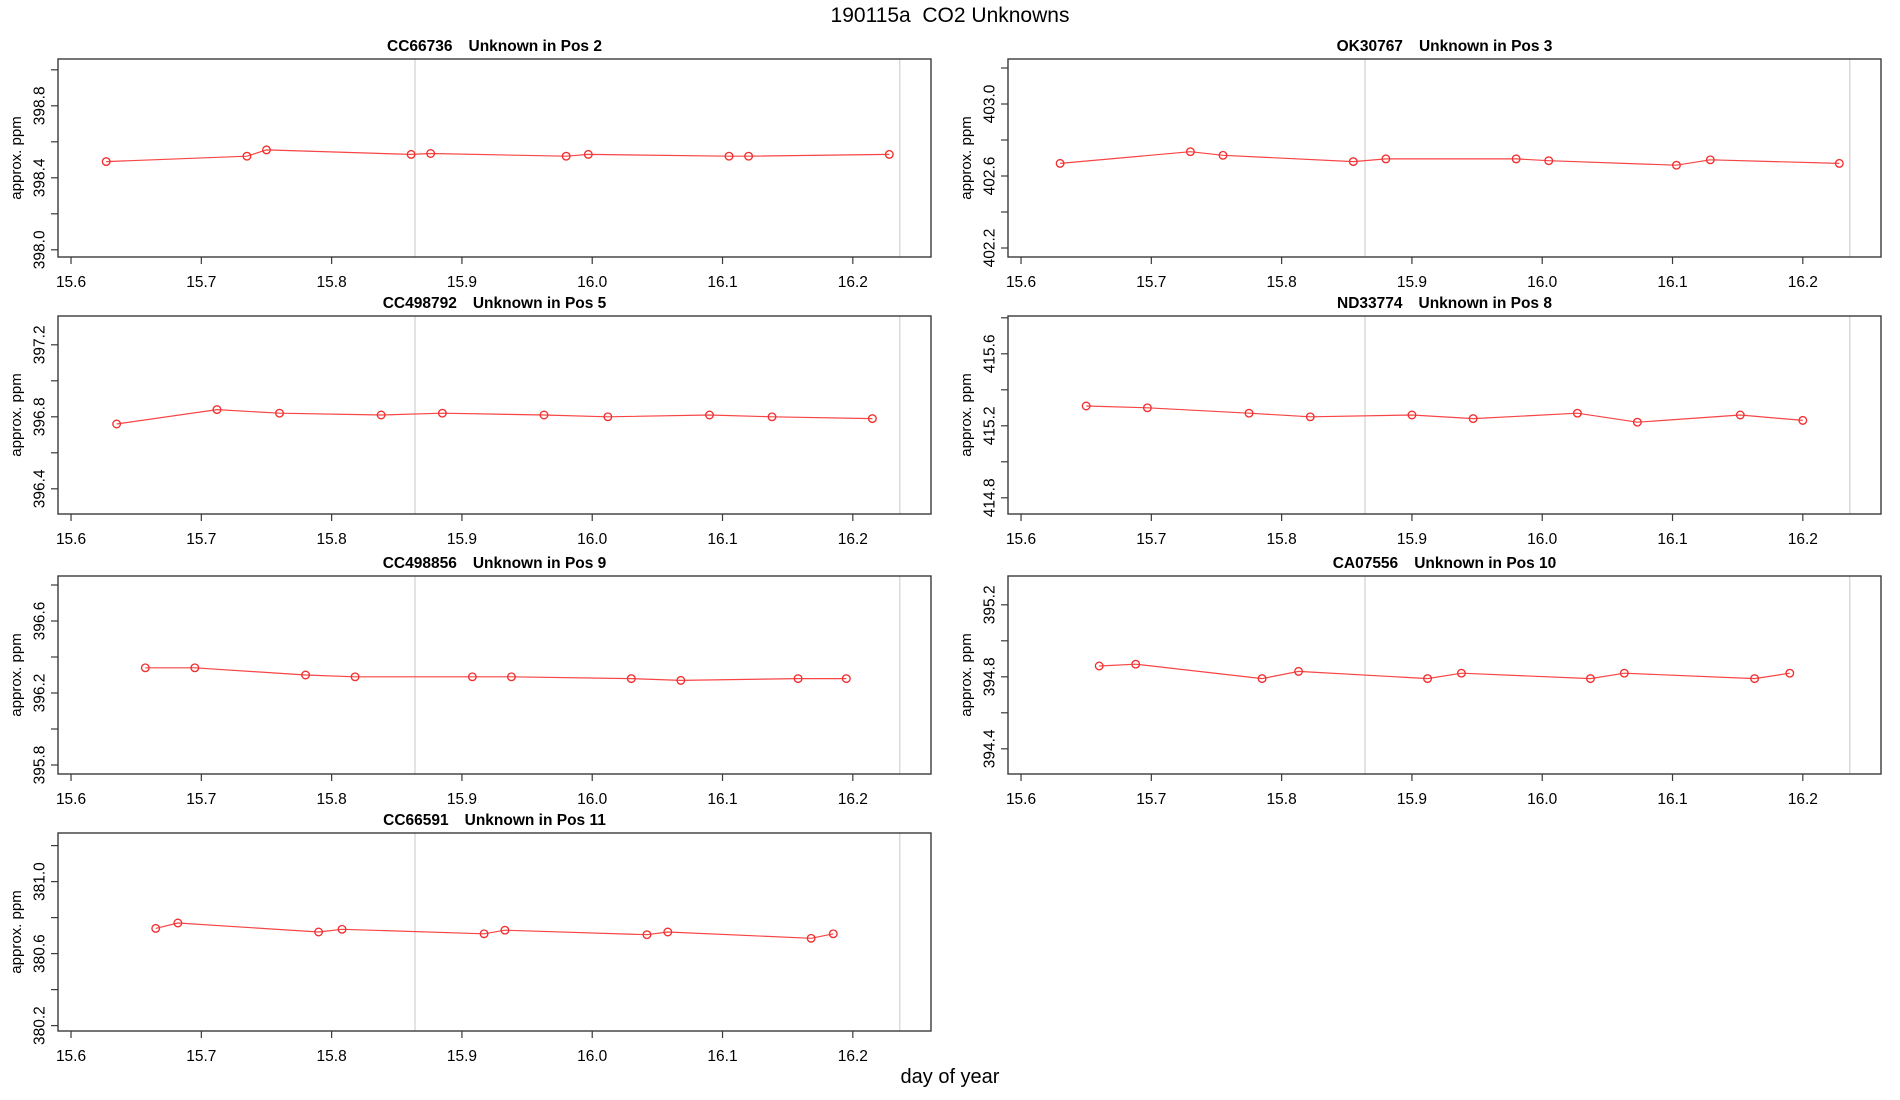 This screenshot has height=1100, width=1900. I want to click on position-label: Unknown in Pos 10, so click(1485, 563).